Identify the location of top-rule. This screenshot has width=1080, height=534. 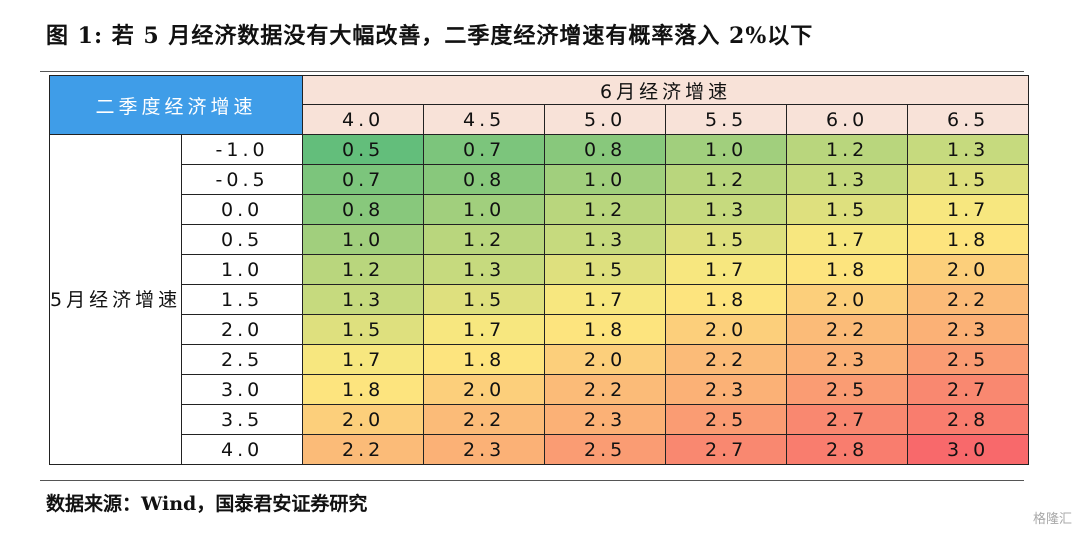
(532, 71).